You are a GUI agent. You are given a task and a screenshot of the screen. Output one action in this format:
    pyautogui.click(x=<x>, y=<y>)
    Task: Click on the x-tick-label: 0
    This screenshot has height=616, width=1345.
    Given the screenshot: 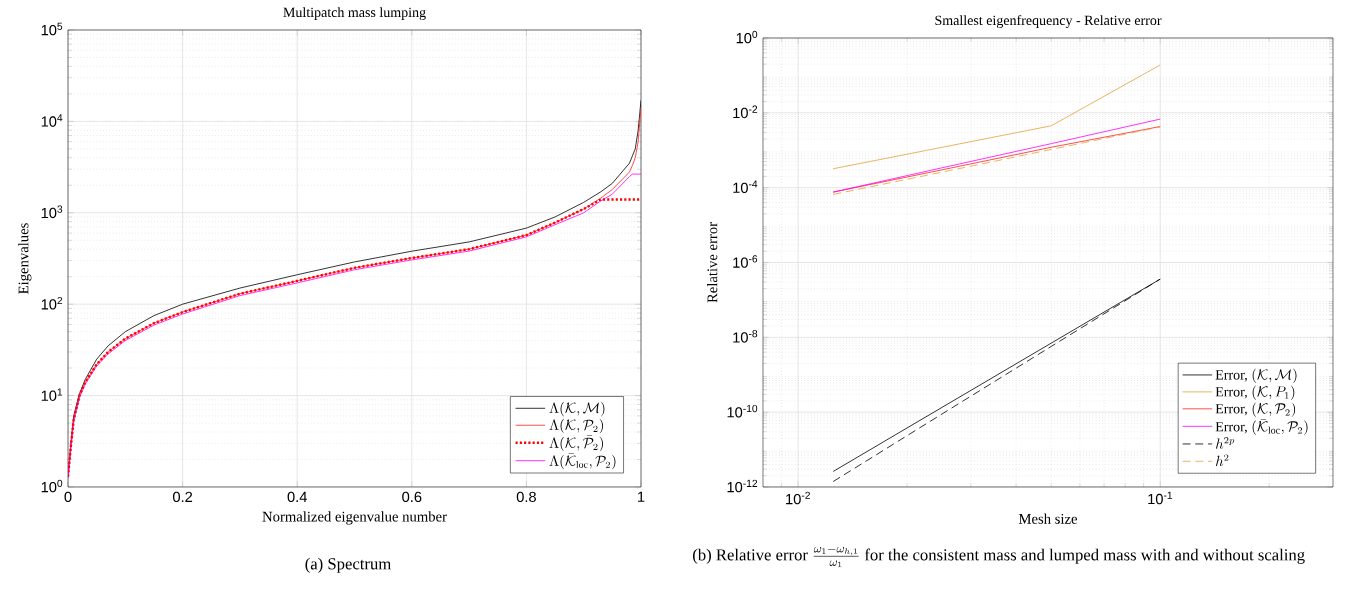 What is the action you would take?
    pyautogui.click(x=68, y=497)
    